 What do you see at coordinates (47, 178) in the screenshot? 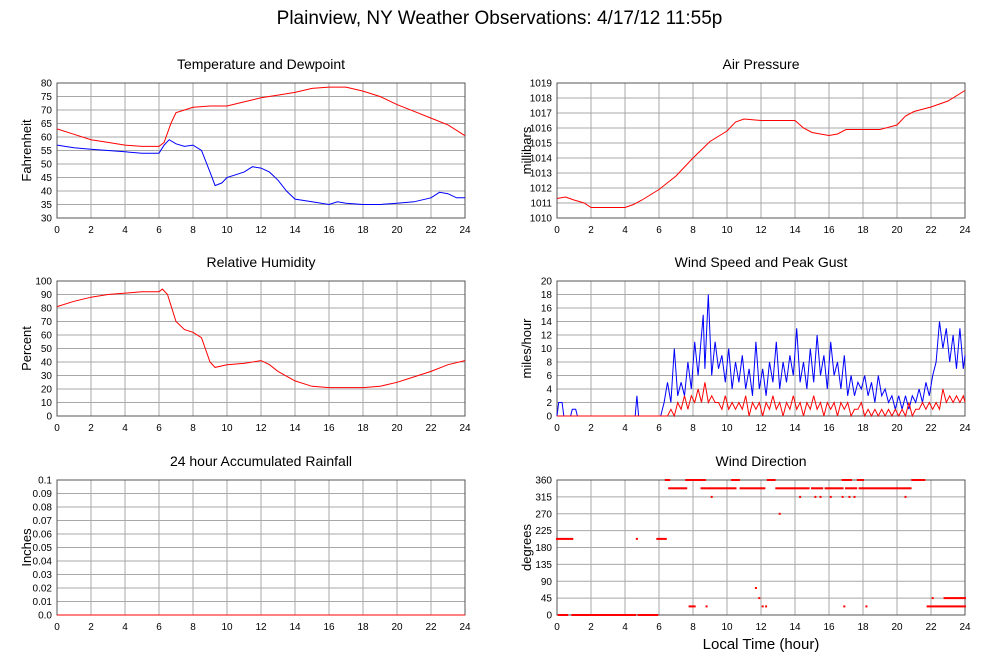
I see `y-tick-label: 45` at bounding box center [47, 178].